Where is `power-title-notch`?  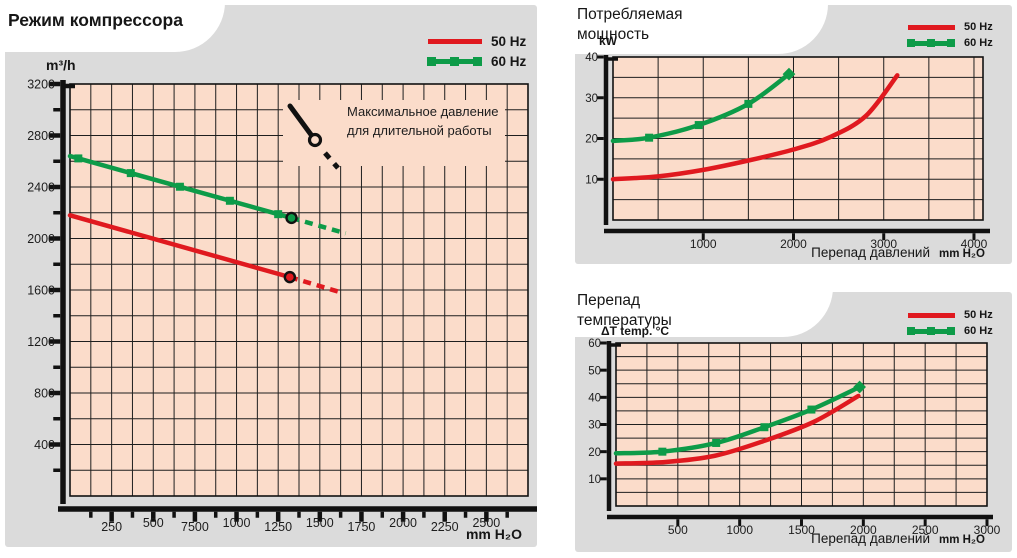 power-title-notch is located at coordinates (696, 27).